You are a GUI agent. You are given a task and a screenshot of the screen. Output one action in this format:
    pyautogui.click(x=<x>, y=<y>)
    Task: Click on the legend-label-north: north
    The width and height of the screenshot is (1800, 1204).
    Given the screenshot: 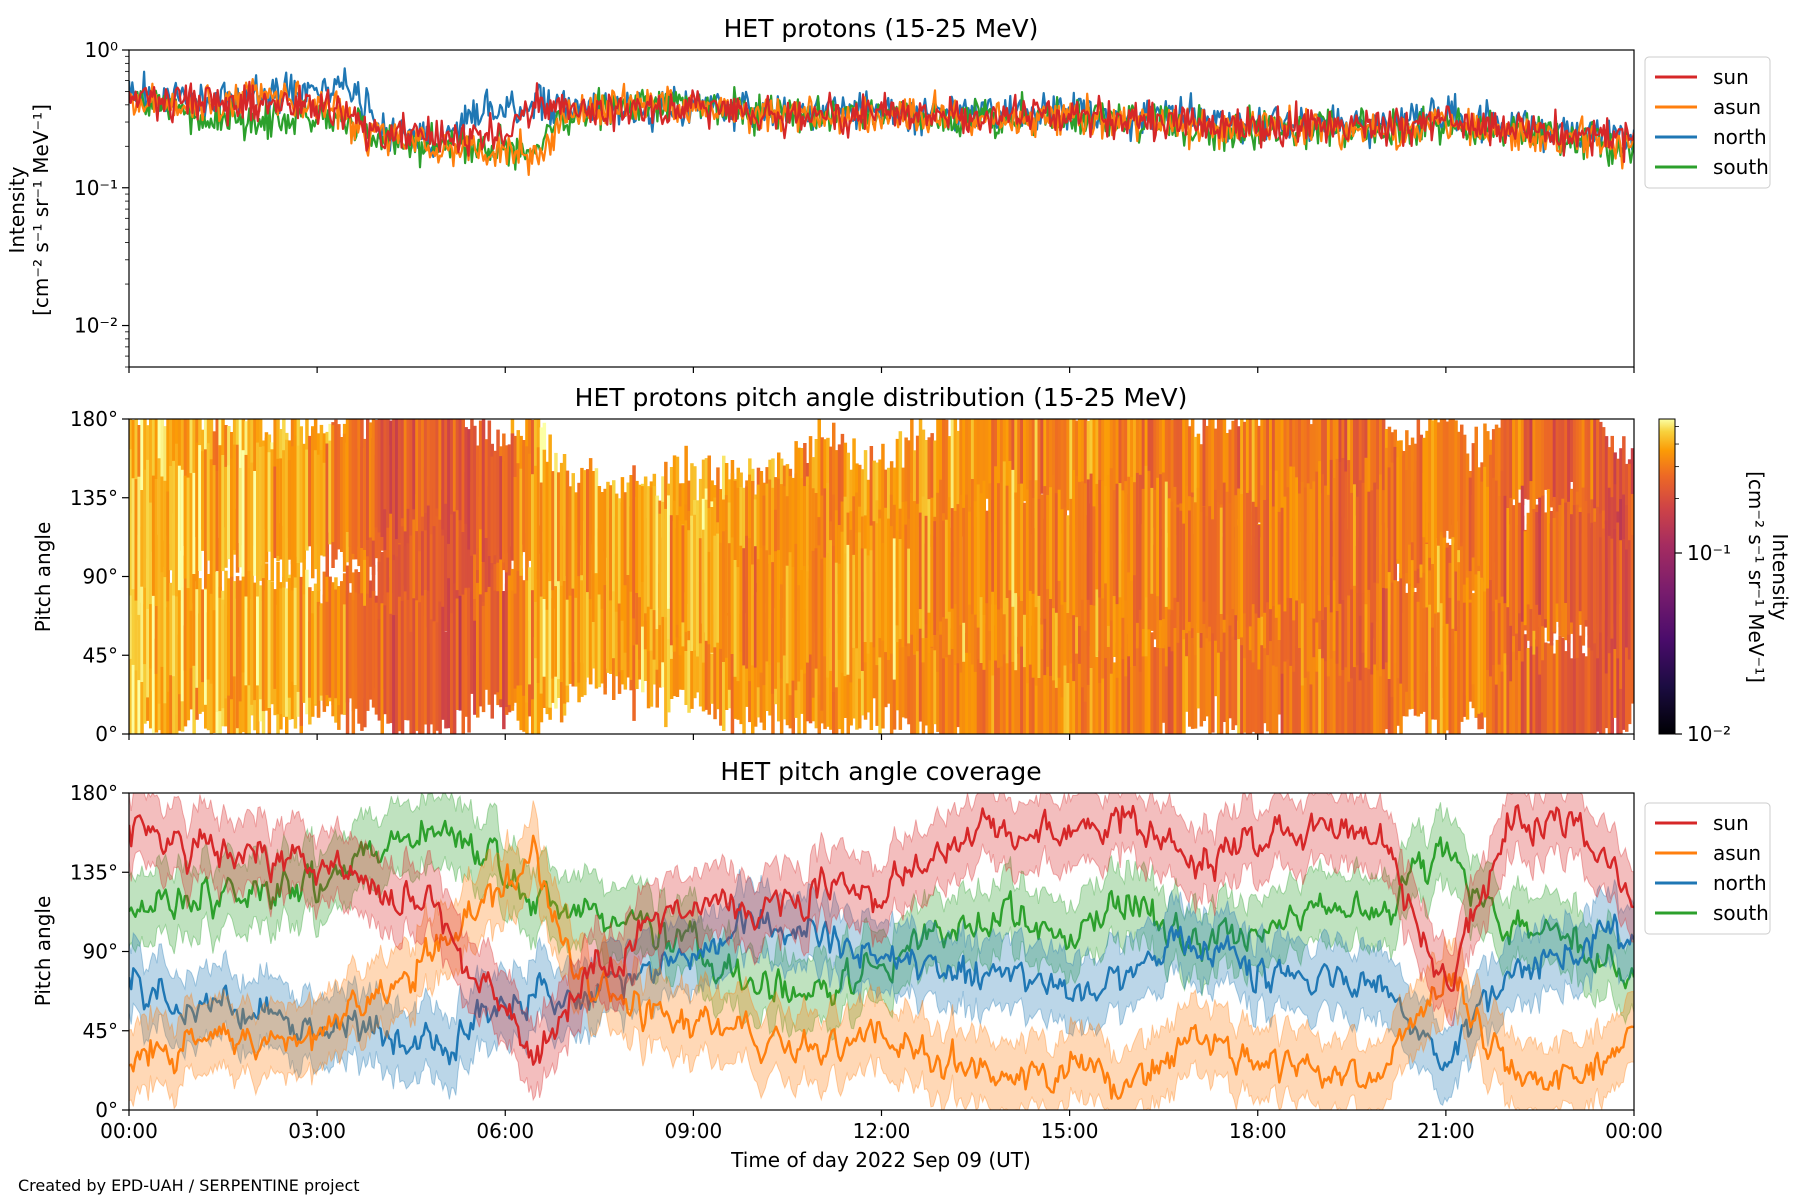 What is the action you would take?
    pyautogui.click(x=1740, y=883)
    